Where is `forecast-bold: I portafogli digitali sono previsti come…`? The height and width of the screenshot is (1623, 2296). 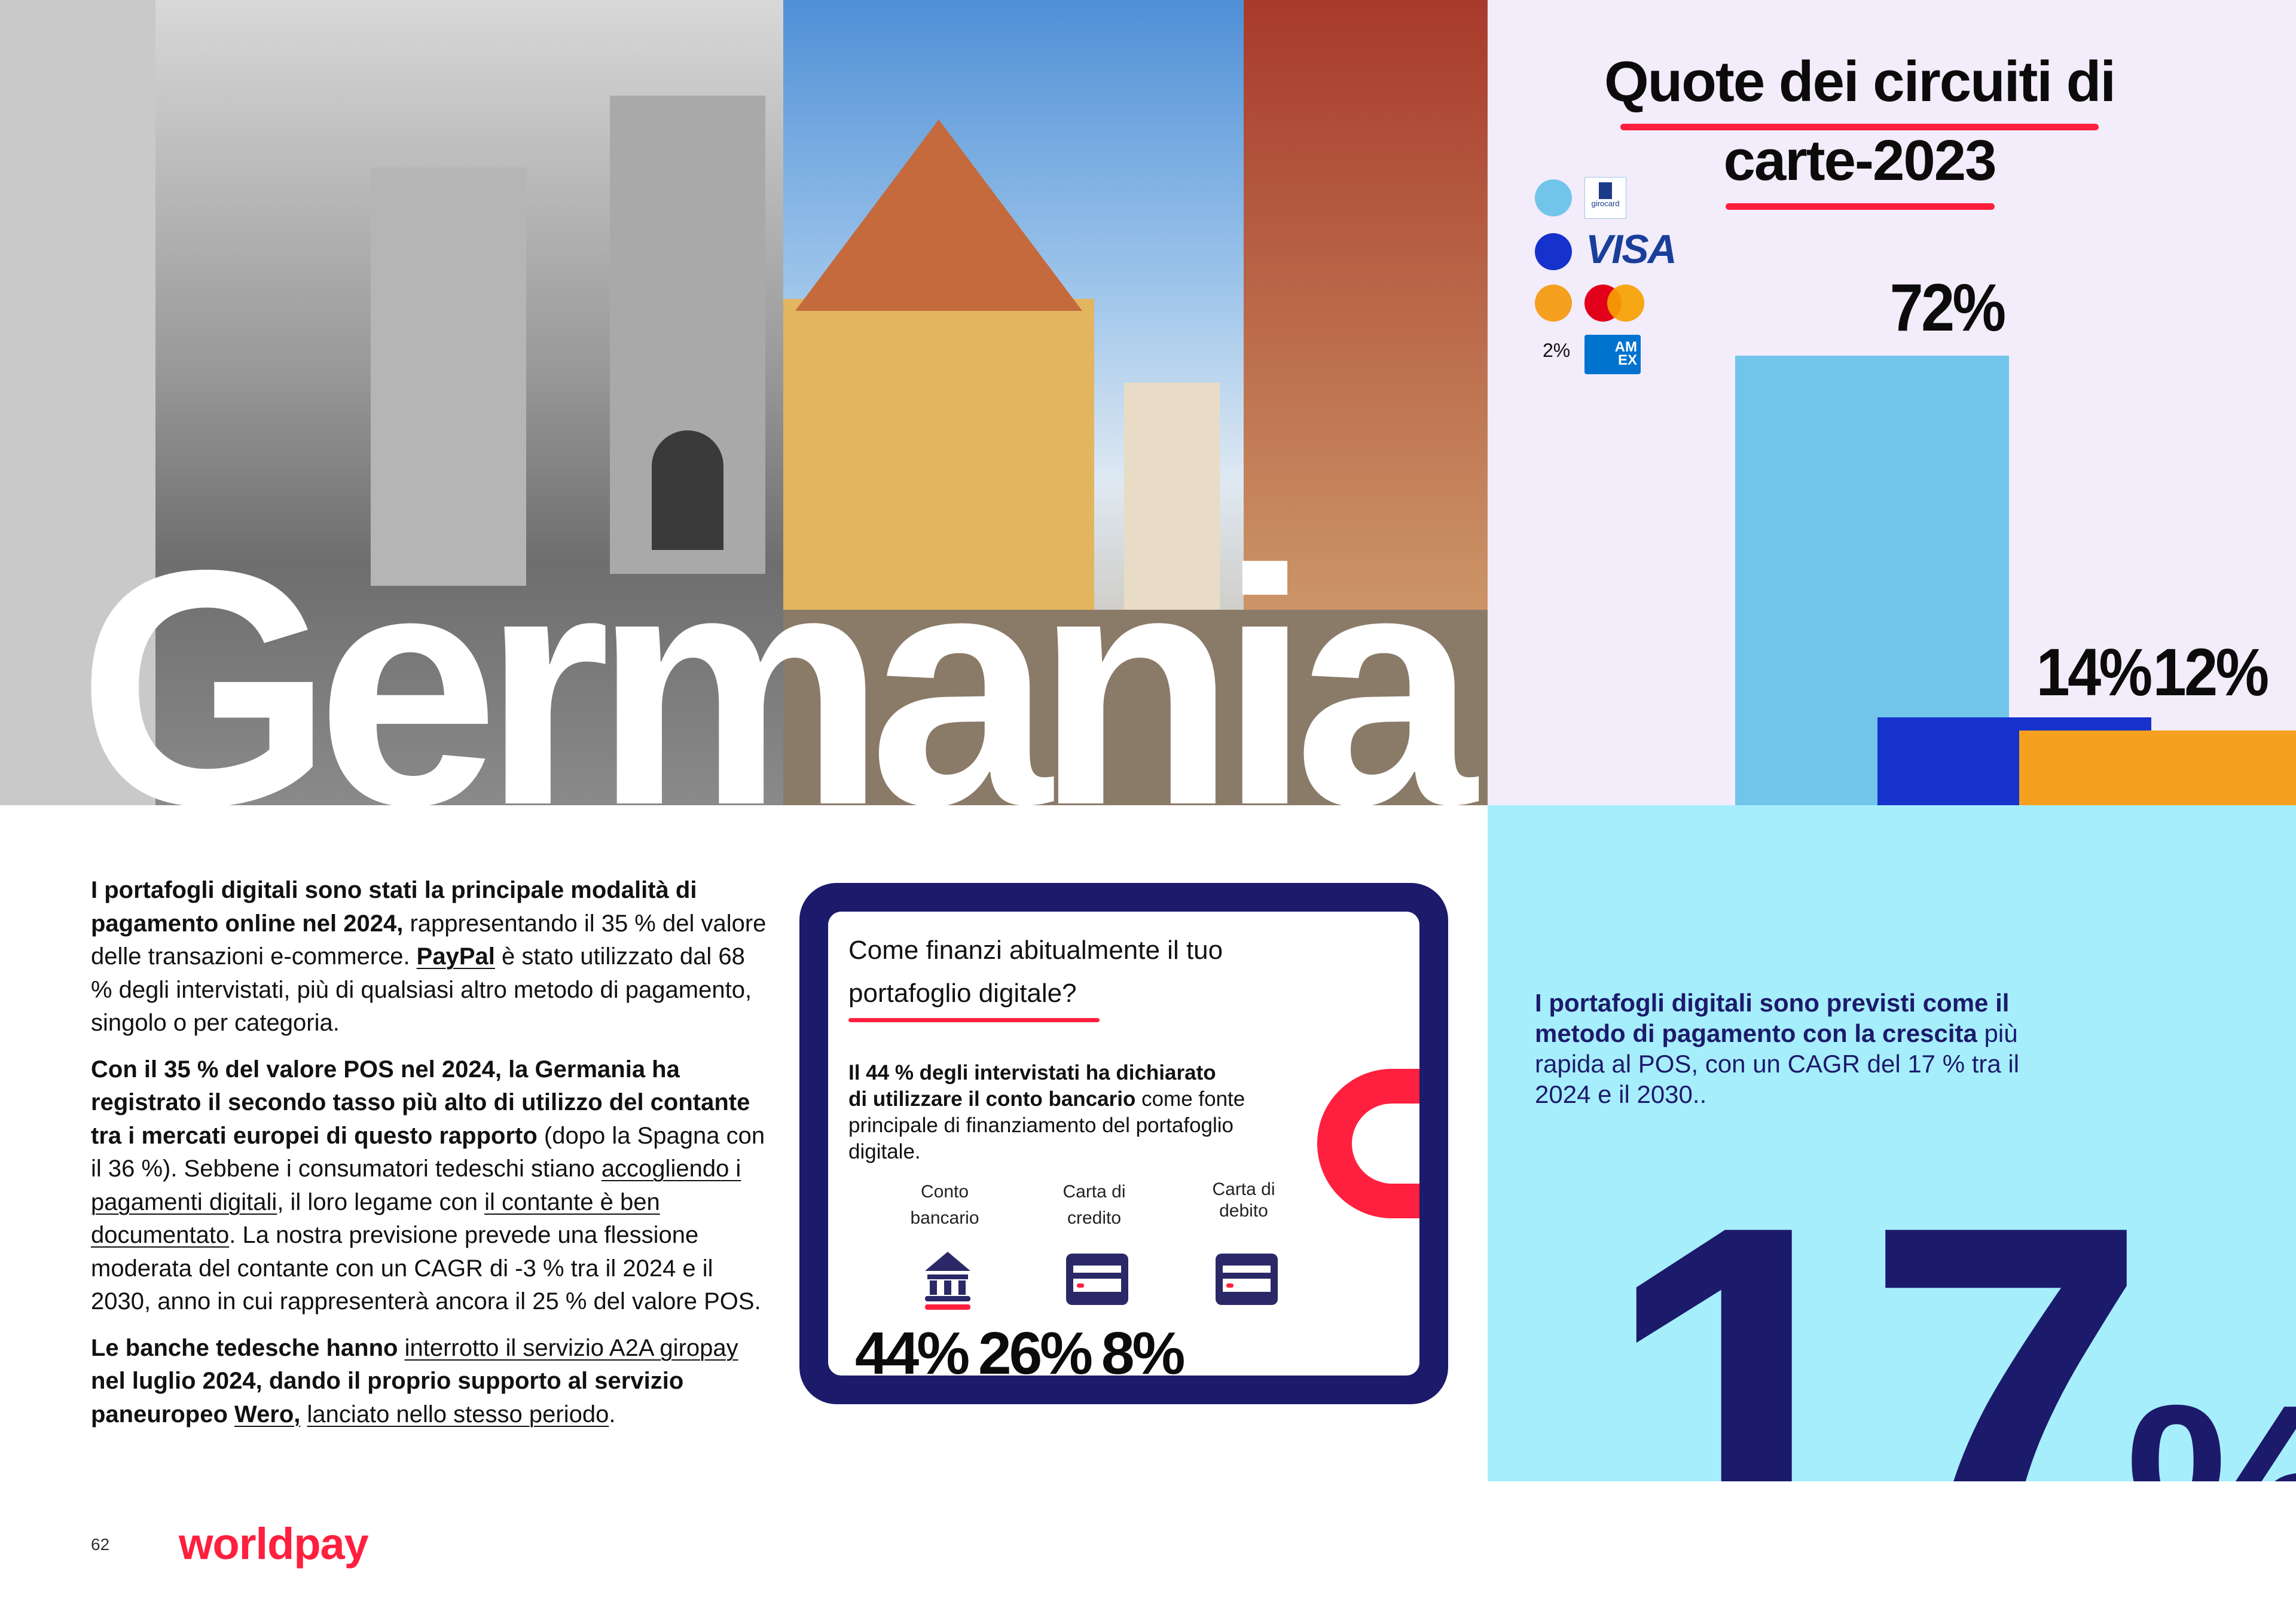
forecast-bold: I portafogli digitali sono previsti come… is located at coordinates (1772, 1018).